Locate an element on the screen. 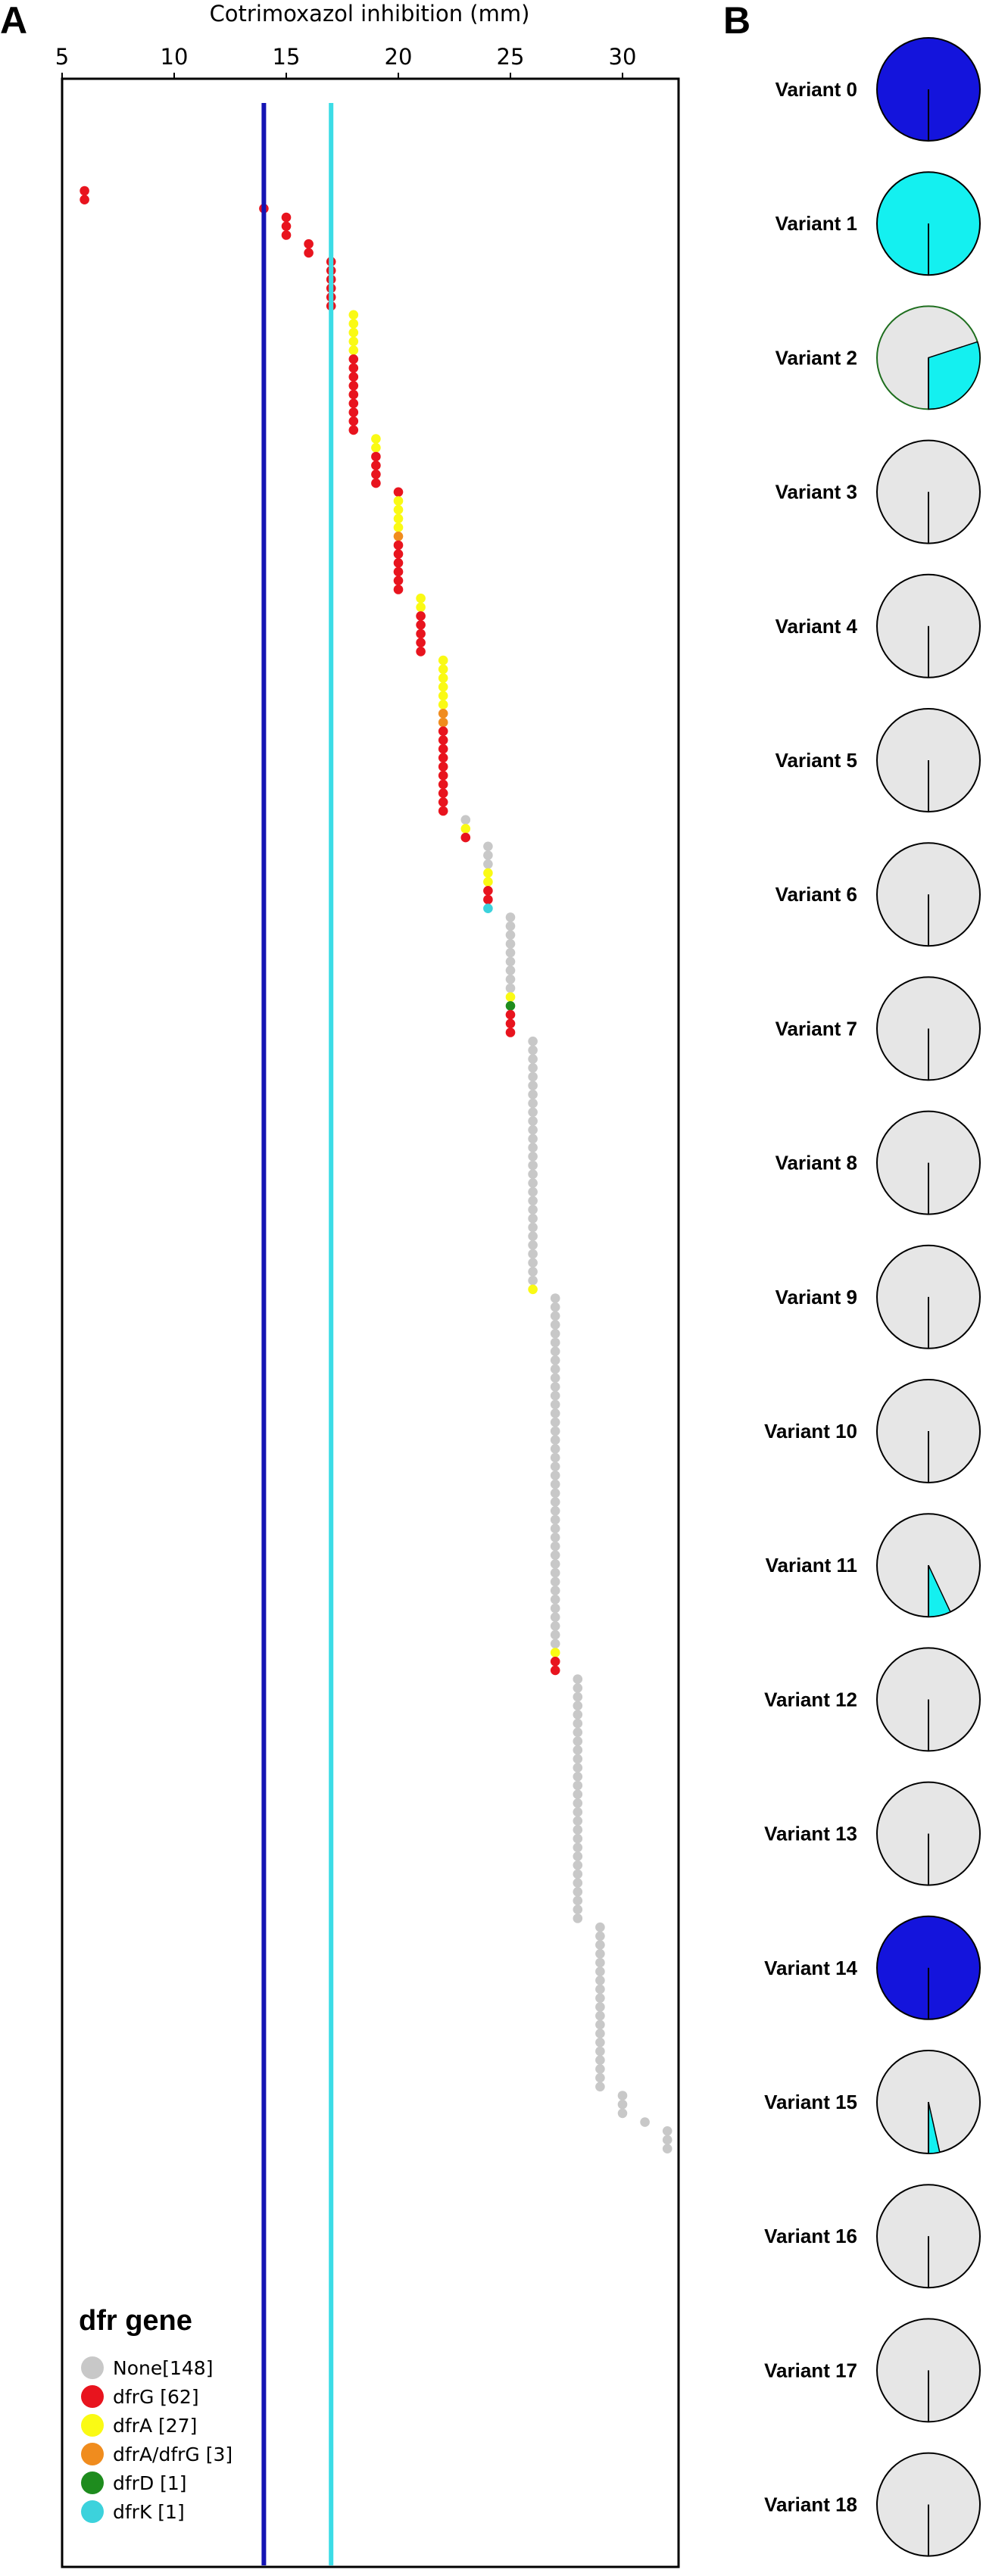  variant-label: Variant 14 is located at coordinates (810, 1968).